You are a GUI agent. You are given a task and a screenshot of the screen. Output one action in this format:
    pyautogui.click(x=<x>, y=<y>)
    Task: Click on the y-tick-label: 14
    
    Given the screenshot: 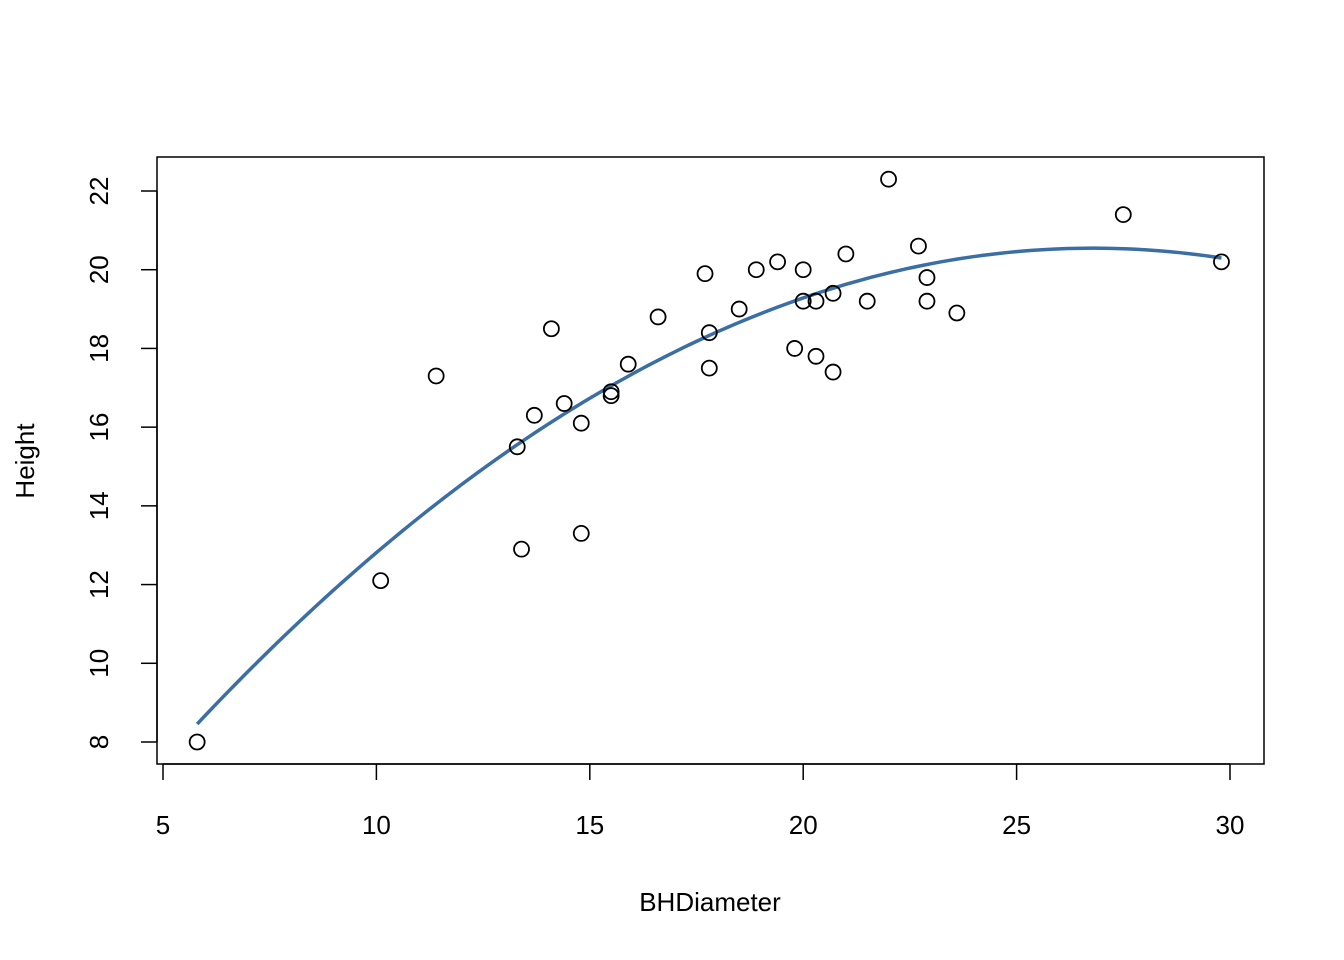 What is the action you would take?
    pyautogui.click(x=99, y=505)
    